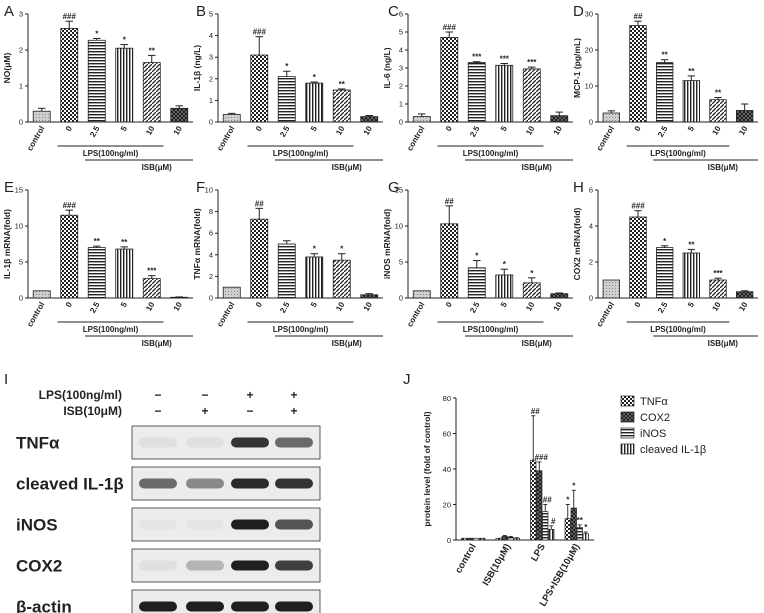 The width and height of the screenshot is (764, 613). Describe the element at coordinates (197, 243) in the screenshot. I see `y-axis-label: TNFα mRNA(fold)` at that location.